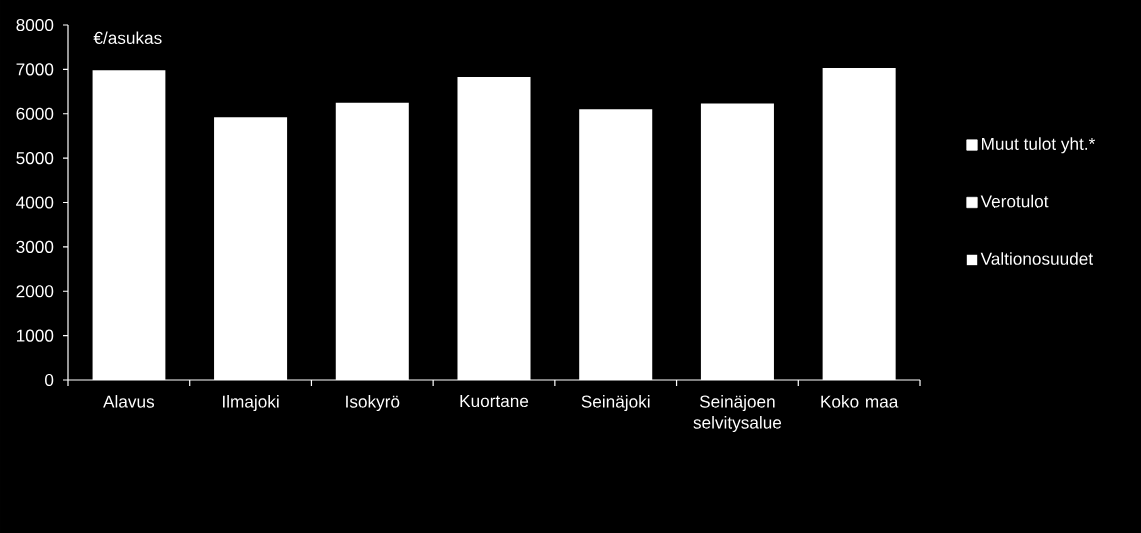 The width and height of the screenshot is (1141, 533). What do you see at coordinates (35, 113) in the screenshot?
I see `y-tick-label: 6000` at bounding box center [35, 113].